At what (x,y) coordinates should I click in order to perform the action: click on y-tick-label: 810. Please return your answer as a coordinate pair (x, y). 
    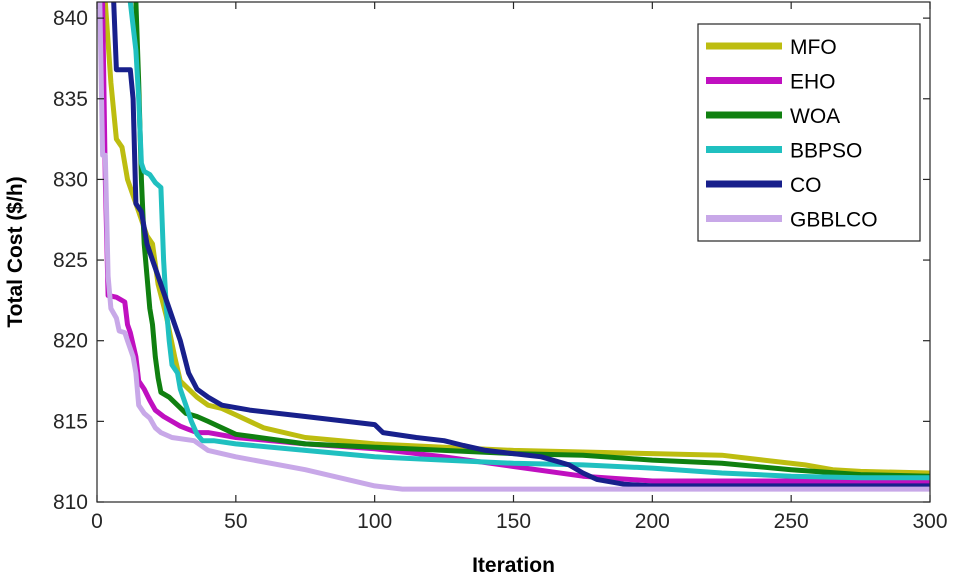
    Looking at the image, I should click on (70, 502).